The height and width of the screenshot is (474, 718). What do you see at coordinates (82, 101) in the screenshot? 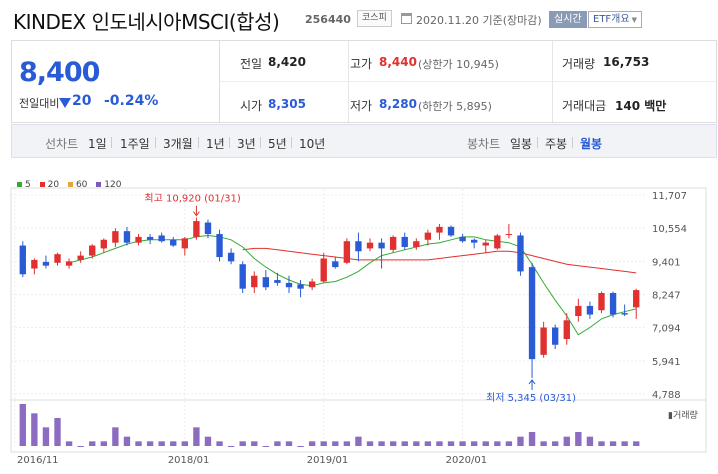
I see `change-value: 20` at bounding box center [82, 101].